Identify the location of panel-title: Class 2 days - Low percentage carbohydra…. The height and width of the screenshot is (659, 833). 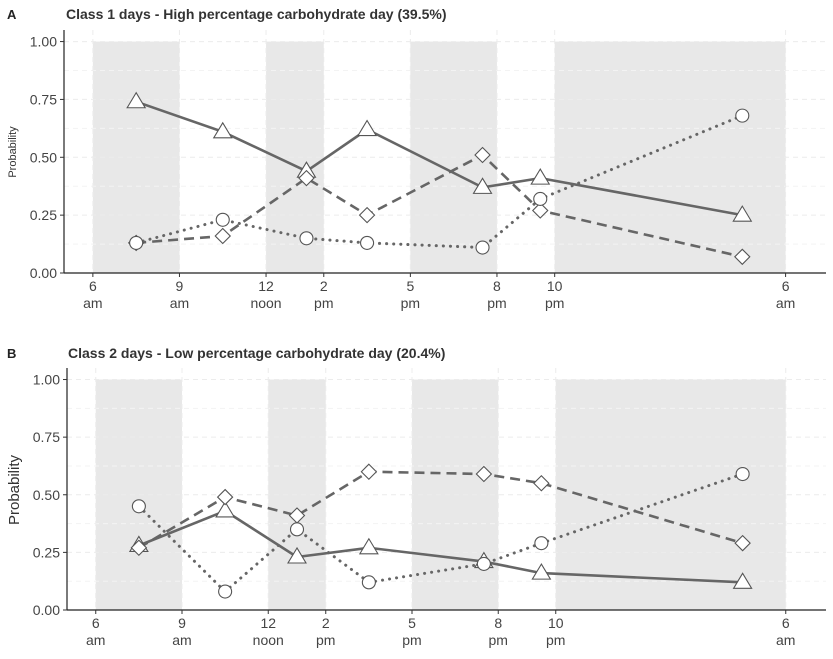
(256, 353).